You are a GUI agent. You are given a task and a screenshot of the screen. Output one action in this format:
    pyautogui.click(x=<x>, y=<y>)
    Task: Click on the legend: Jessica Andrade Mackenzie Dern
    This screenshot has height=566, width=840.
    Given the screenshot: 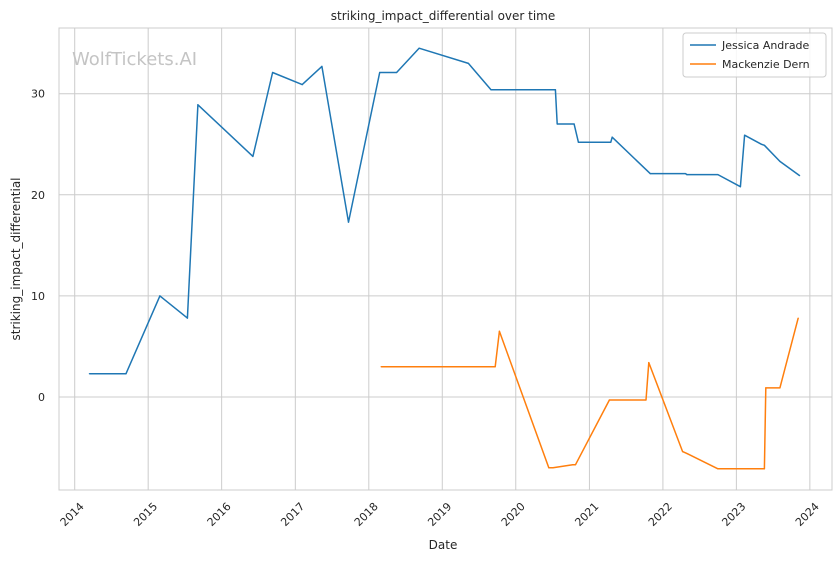 What is the action you would take?
    pyautogui.click(x=754, y=55)
    